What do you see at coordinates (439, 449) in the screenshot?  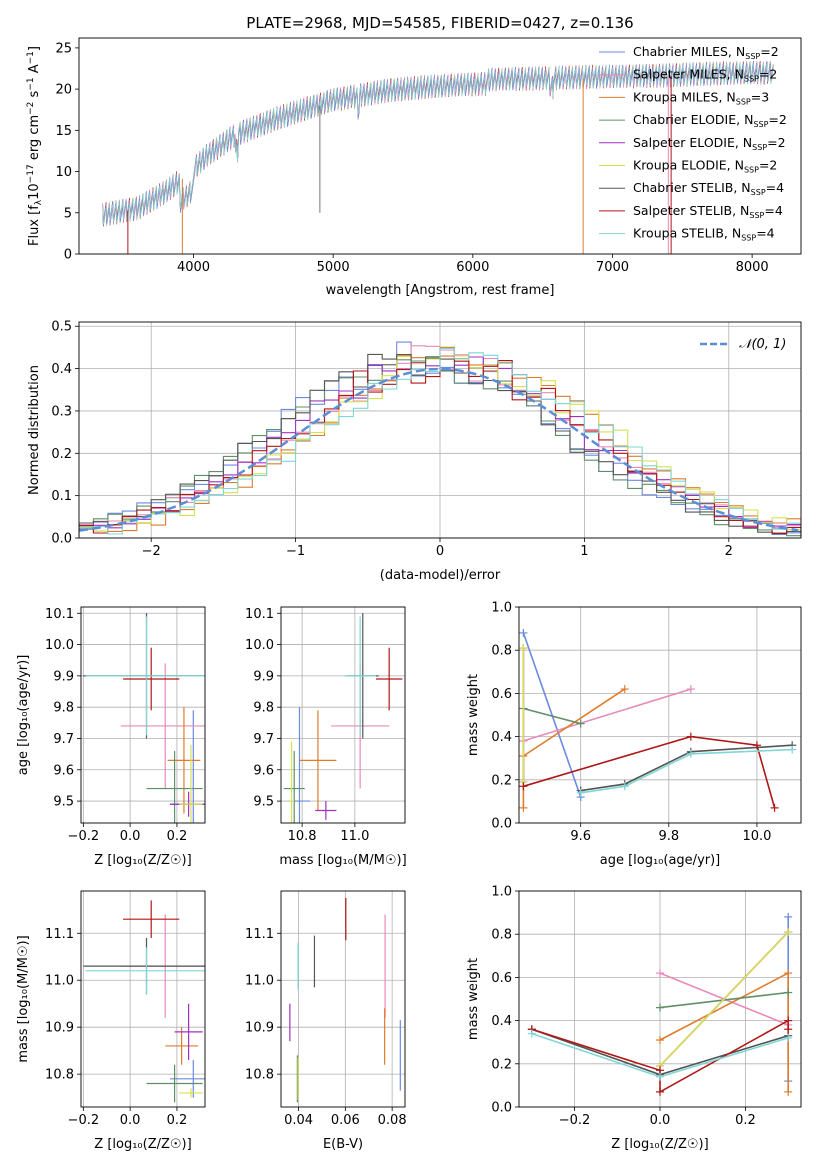 I see `normal-curve` at bounding box center [439, 449].